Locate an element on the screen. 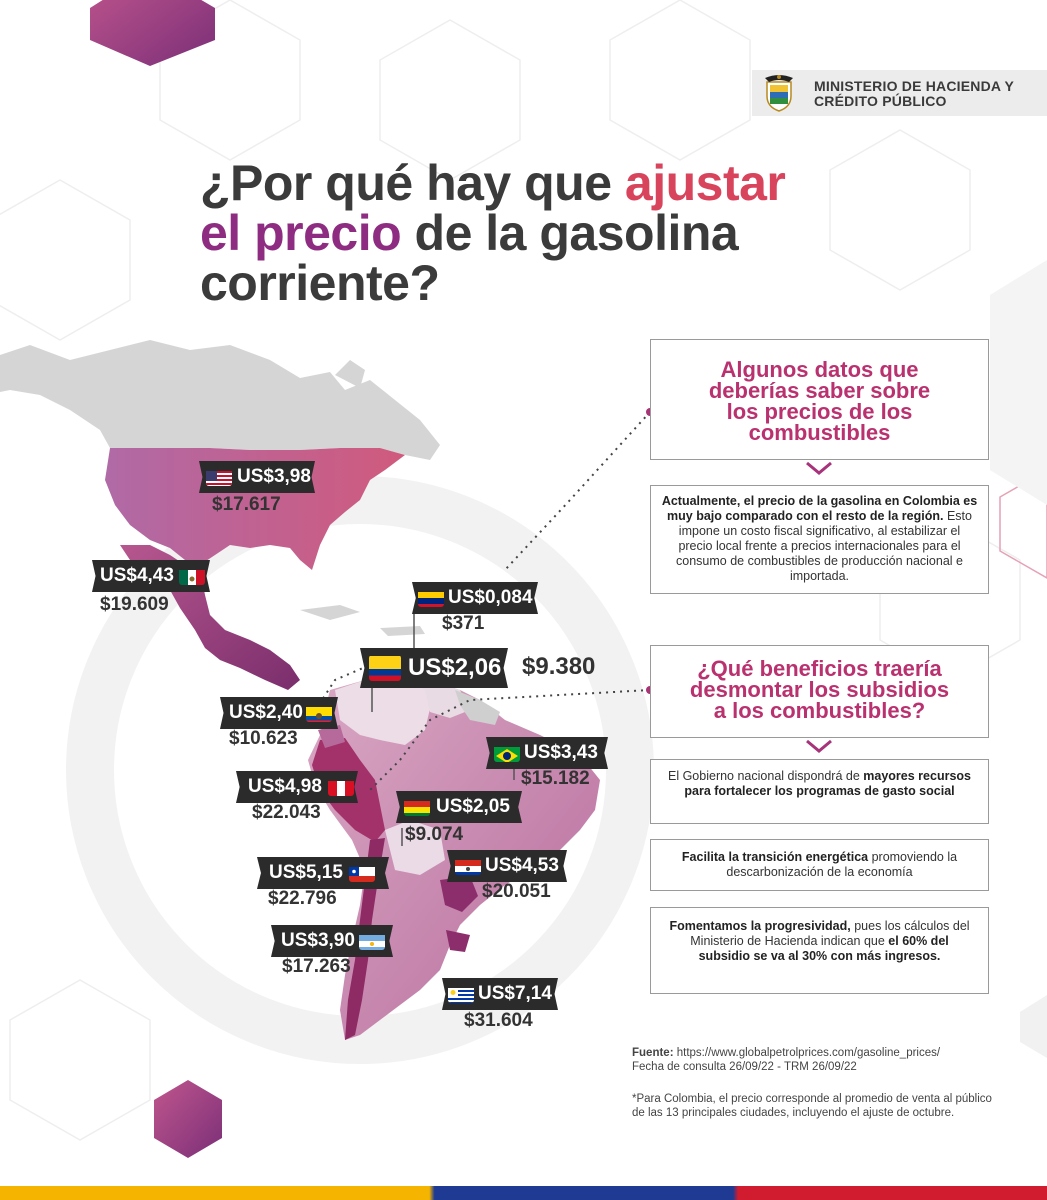 Image resolution: width=1047 pixels, height=1200 pixels. price-tag-usa: US$3,98 is located at coordinates (257, 477).